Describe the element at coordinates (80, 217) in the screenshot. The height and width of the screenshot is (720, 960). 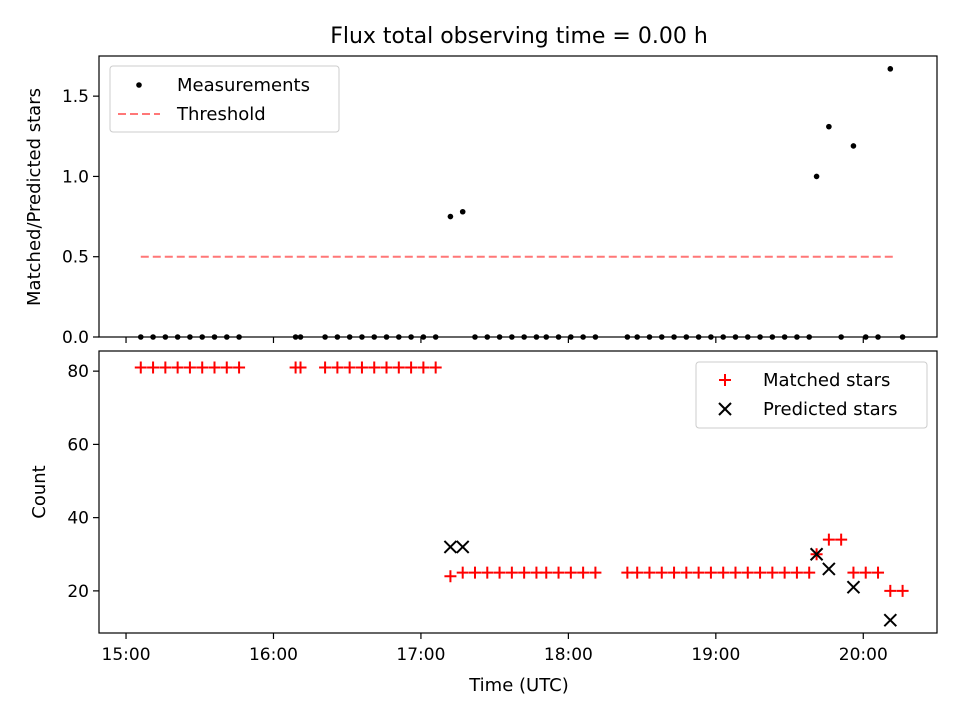
I see `top-y-ticks: 0.0 0.5 1.0 1.5` at that location.